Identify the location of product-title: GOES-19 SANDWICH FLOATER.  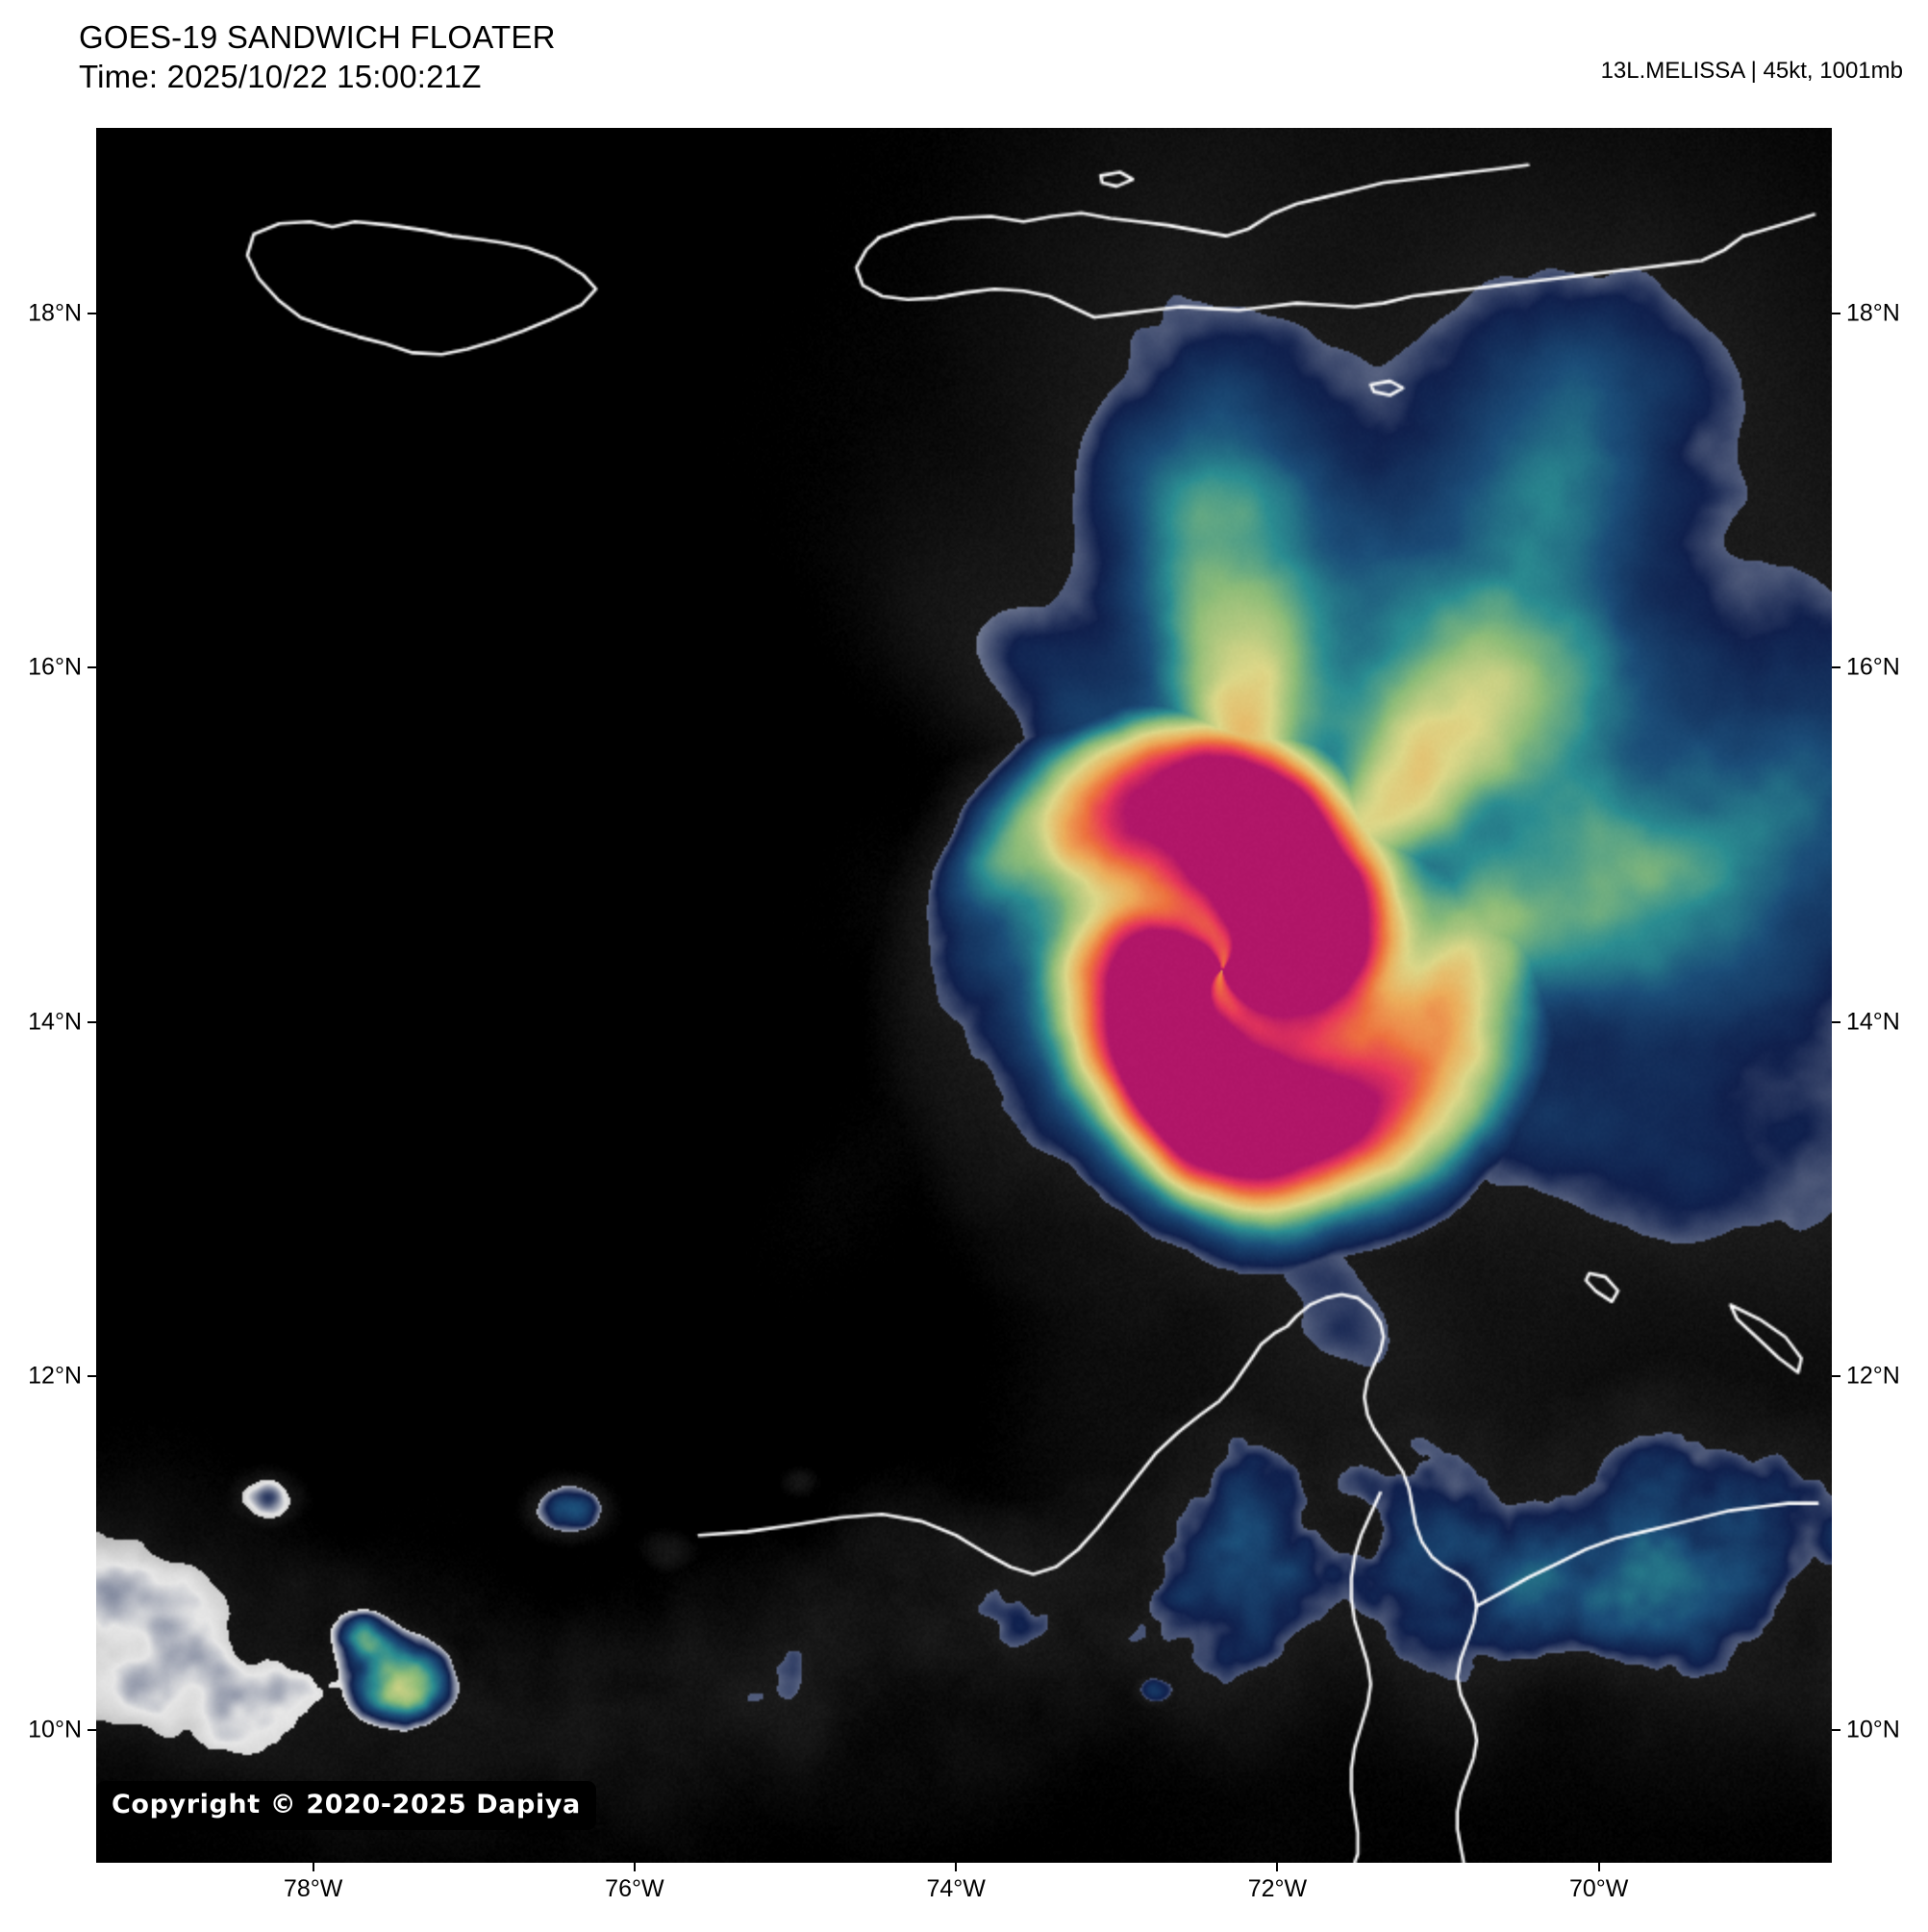
(317, 37).